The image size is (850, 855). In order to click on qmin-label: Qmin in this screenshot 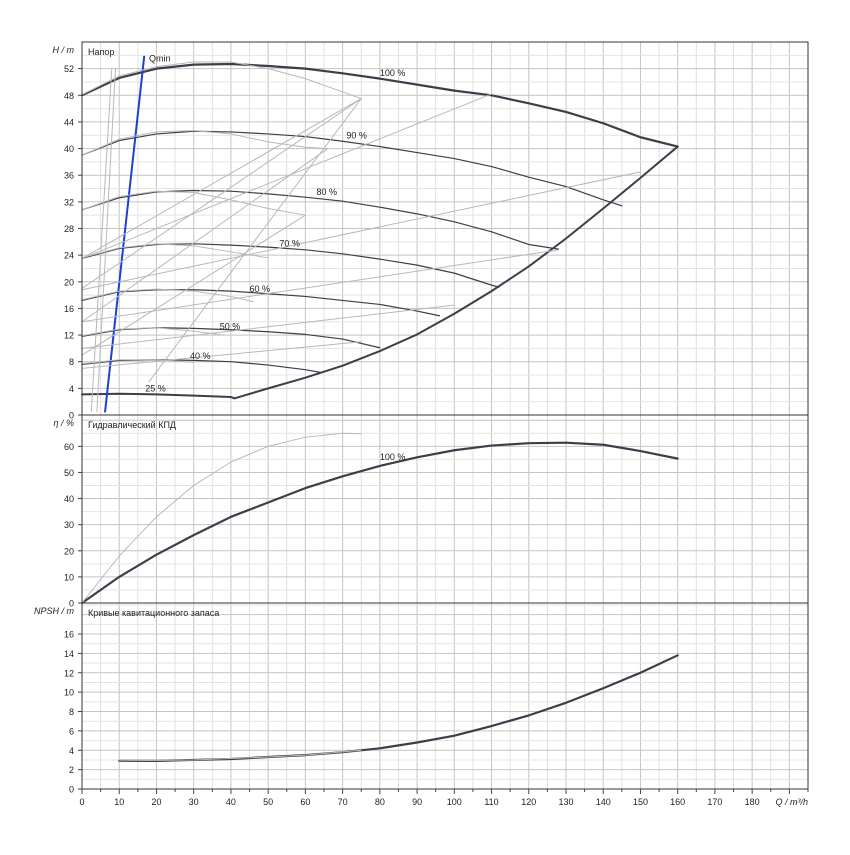, I will do `click(160, 58)`.